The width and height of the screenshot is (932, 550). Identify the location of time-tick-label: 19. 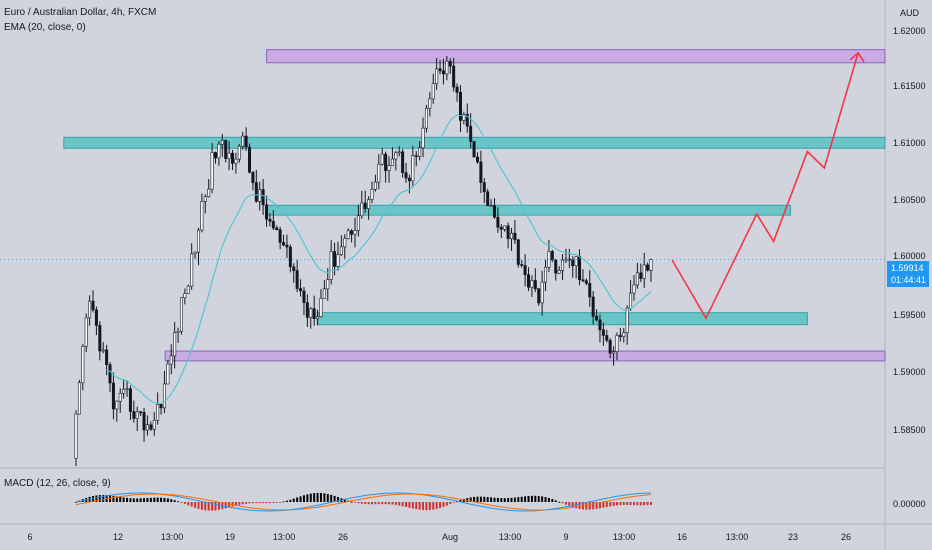
(230, 537).